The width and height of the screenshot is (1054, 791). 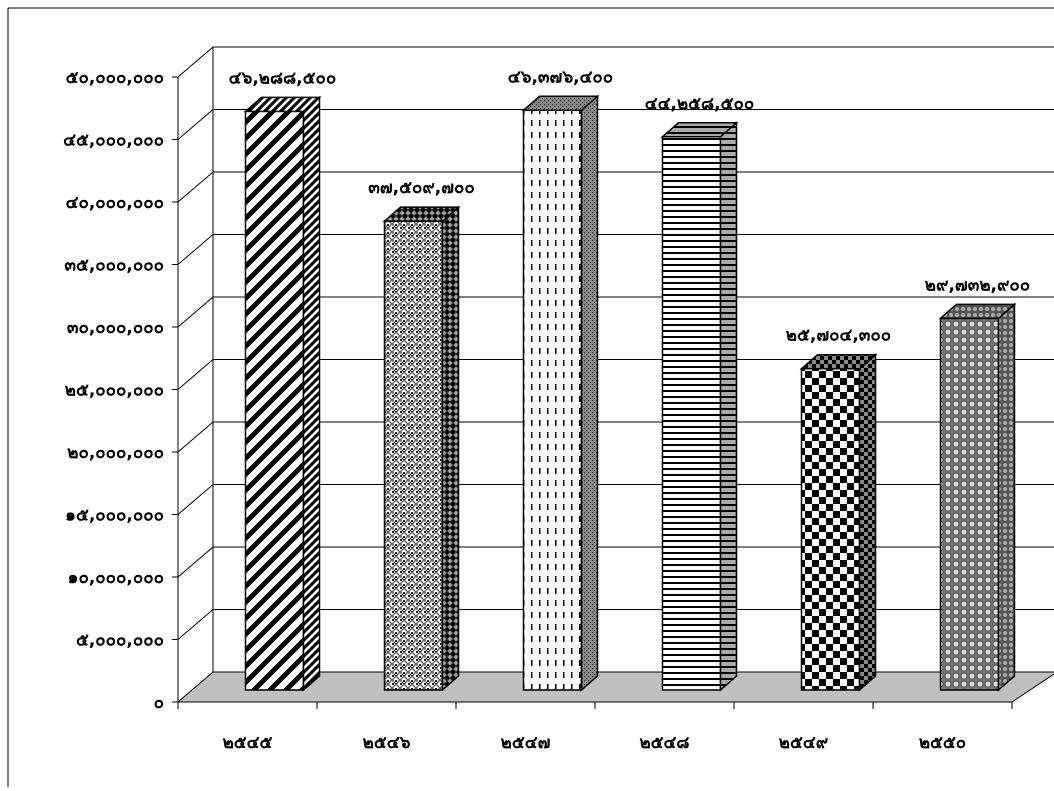 I want to click on y-tick-label: ๔๐,๐๐๐,๐๐๐, so click(x=115, y=203).